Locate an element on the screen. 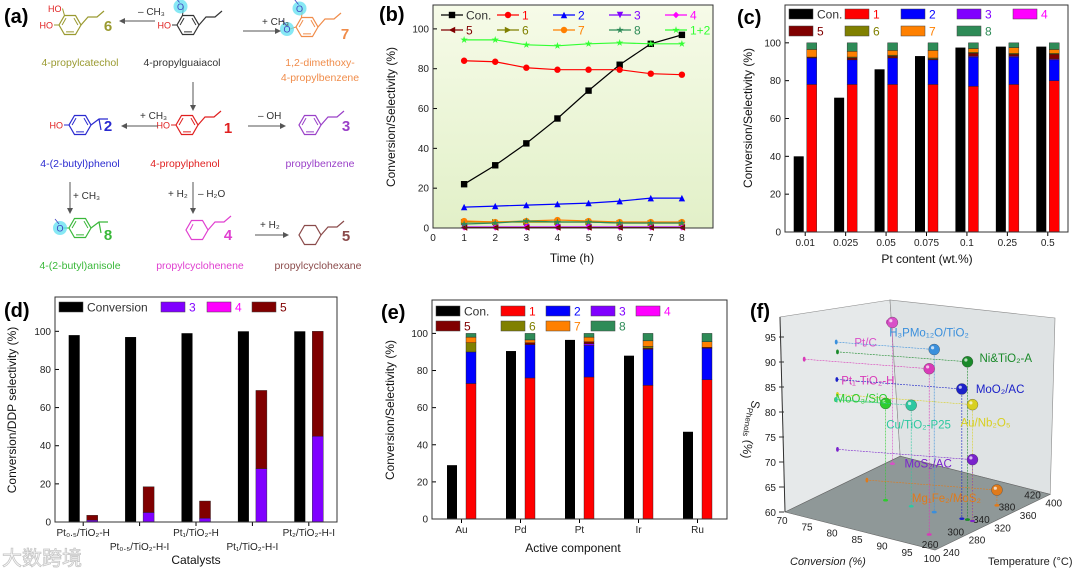  z-tick-label: 75 is located at coordinates (771, 438).